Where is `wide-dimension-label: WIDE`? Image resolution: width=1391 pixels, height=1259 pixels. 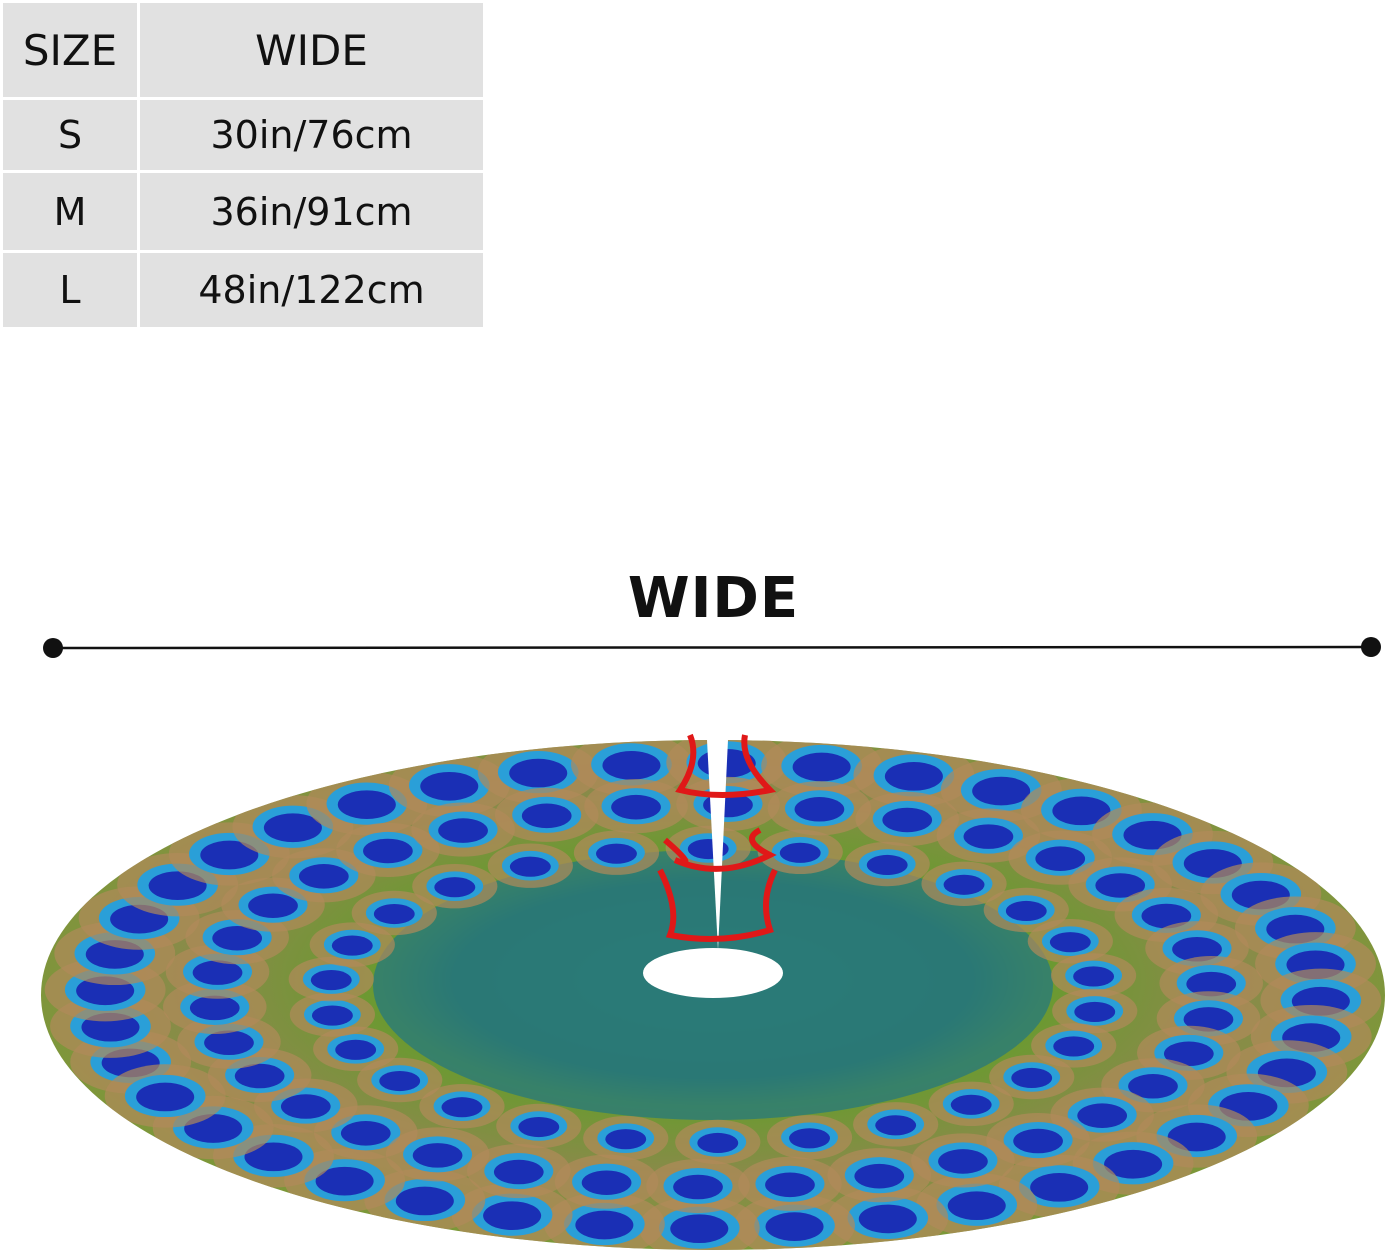 wide-dimension-label: WIDE is located at coordinates (713, 598).